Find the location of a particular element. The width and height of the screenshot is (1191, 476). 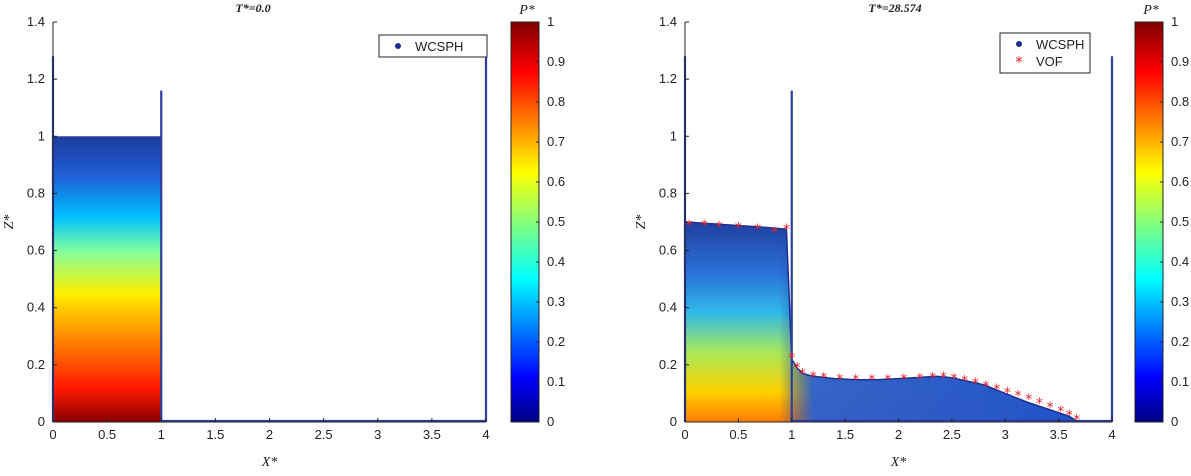

x-tick-label: 1.5 is located at coordinates (215, 434).